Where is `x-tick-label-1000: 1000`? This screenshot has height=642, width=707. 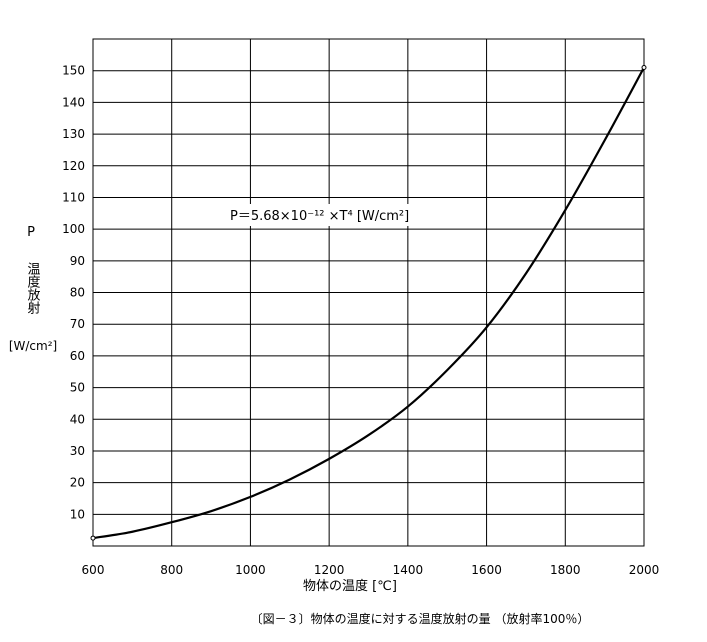 x-tick-label-1000: 1000 is located at coordinates (250, 570).